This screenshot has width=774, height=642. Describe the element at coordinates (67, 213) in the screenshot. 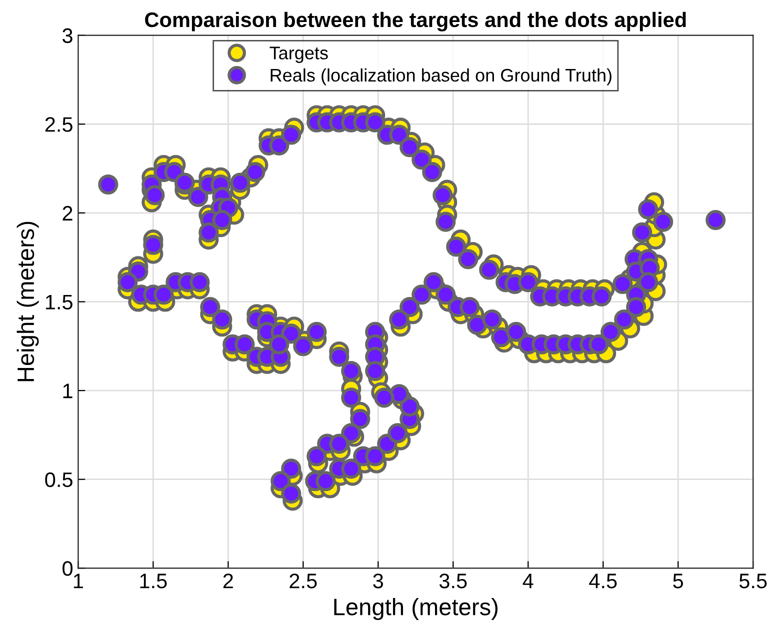

I see `y-tick-label: 2` at that location.